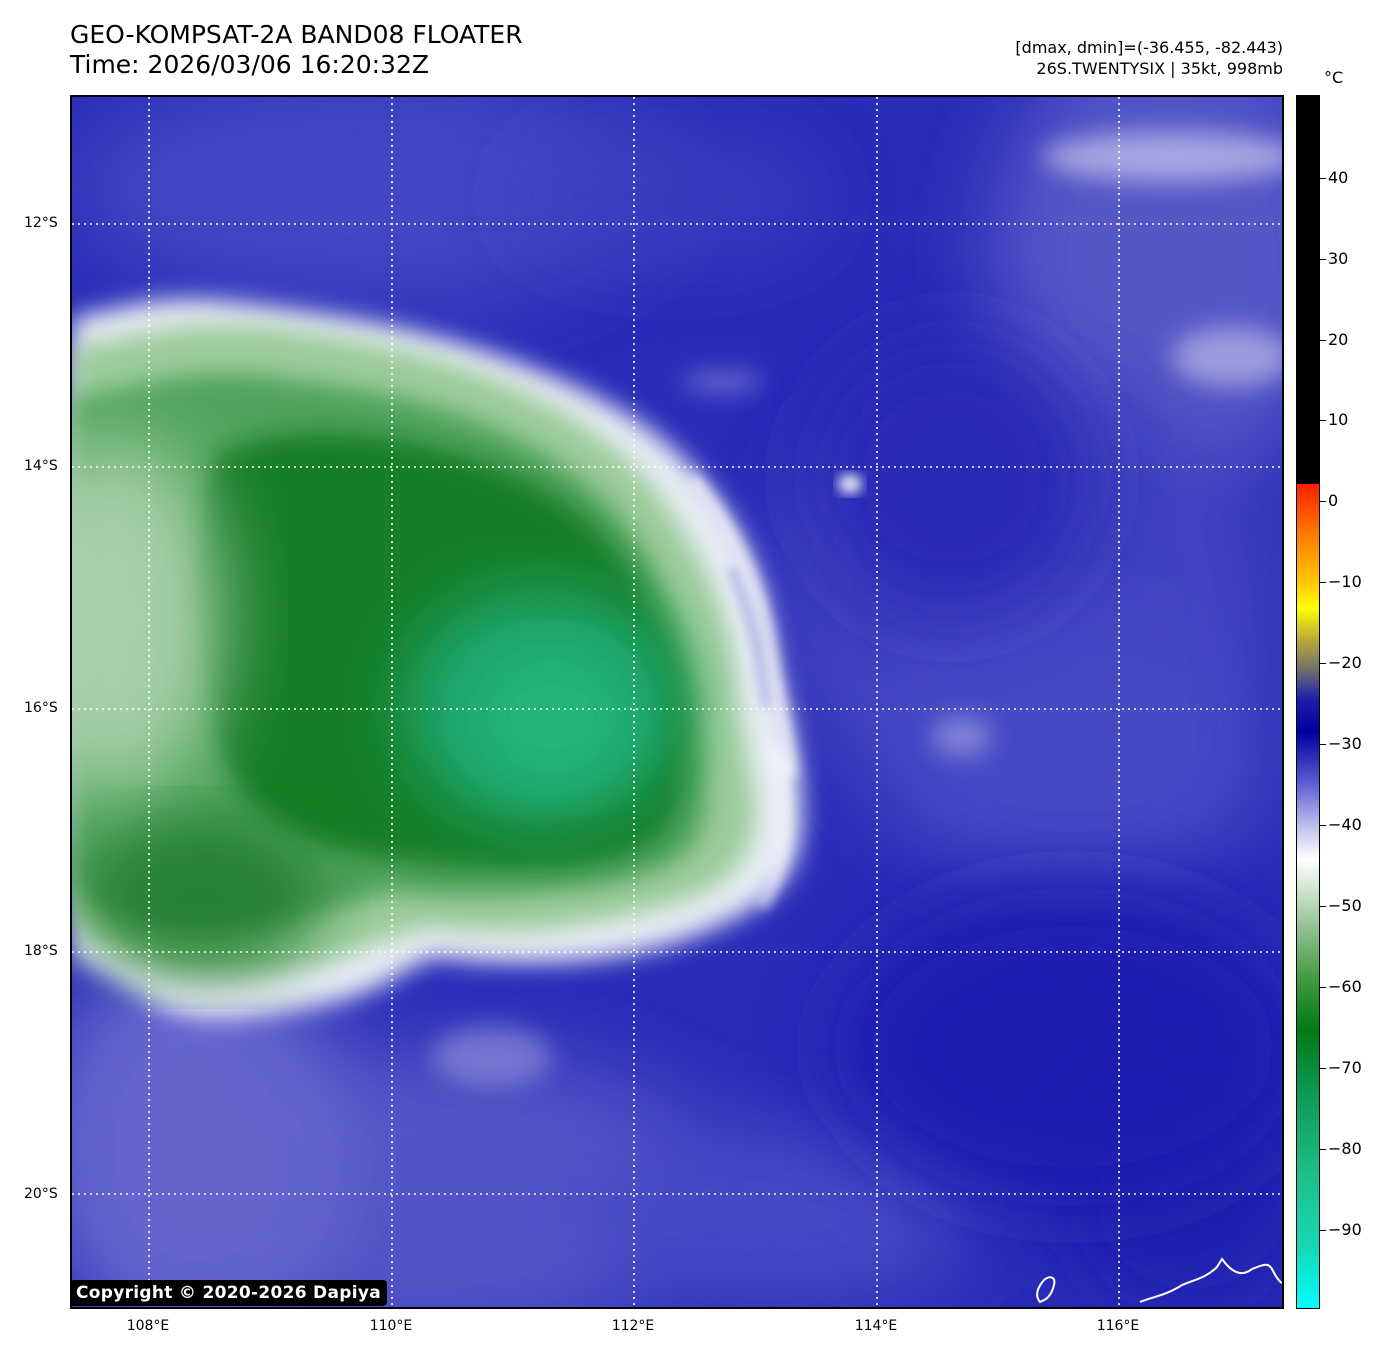  Describe the element at coordinates (633, 1326) in the screenshot. I see `lon-label-112e: 112°E` at that location.